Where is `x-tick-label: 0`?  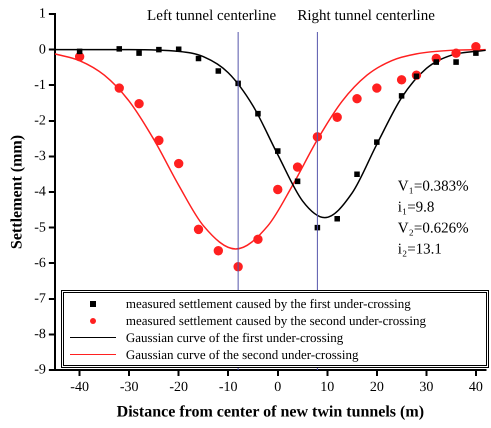 x-tick-label: 0 is located at coordinates (278, 388).